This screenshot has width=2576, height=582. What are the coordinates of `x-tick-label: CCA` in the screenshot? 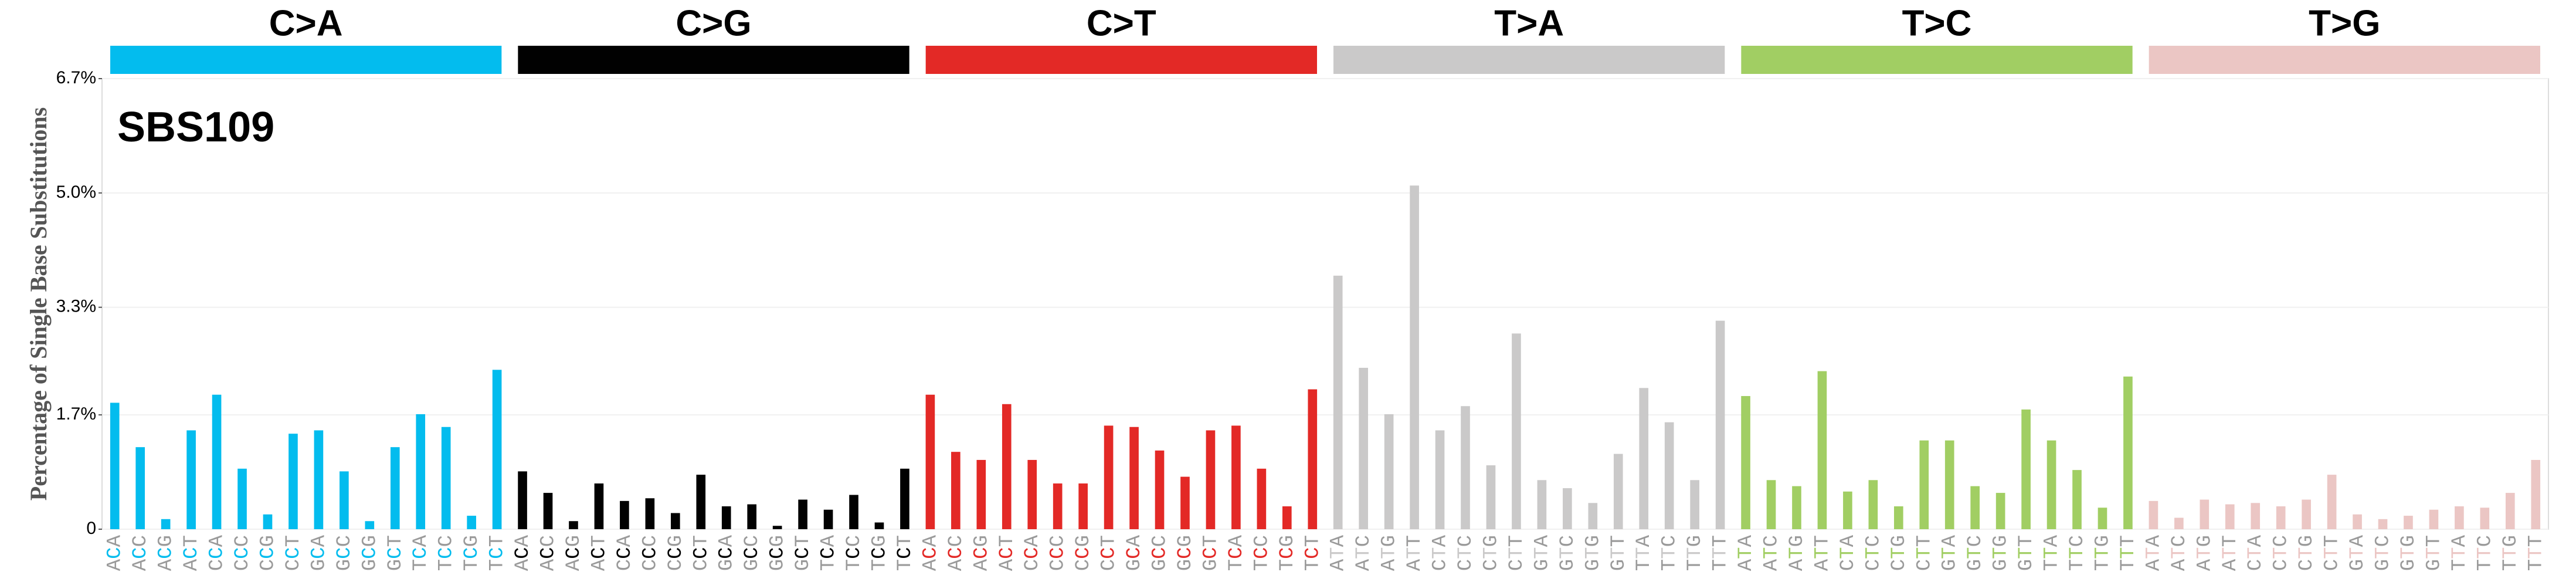 It's located at (1032, 552).